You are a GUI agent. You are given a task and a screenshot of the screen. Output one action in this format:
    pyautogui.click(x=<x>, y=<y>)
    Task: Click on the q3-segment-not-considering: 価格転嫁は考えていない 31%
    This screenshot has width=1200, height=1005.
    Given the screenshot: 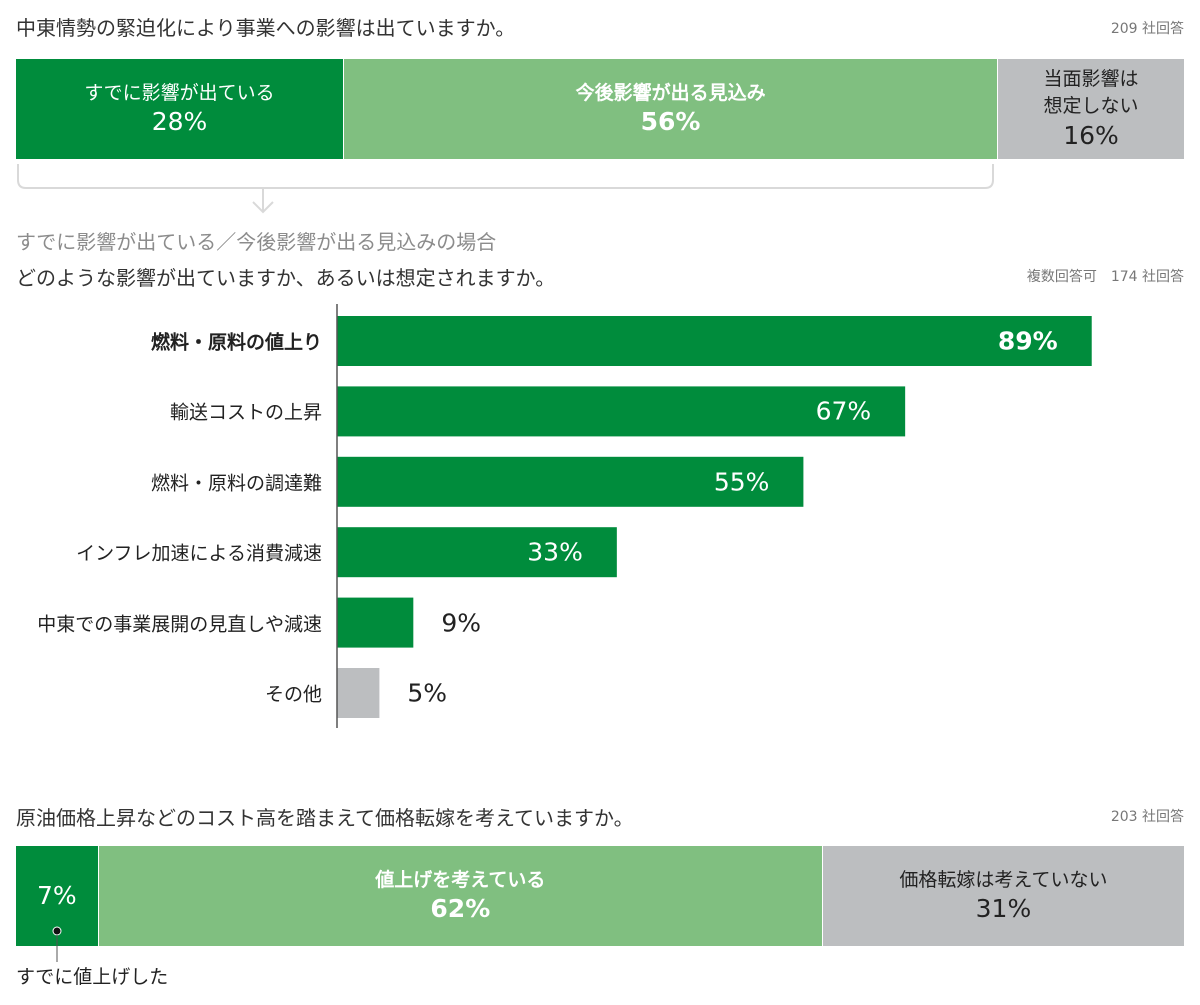 What is the action you would take?
    pyautogui.click(x=1002, y=896)
    